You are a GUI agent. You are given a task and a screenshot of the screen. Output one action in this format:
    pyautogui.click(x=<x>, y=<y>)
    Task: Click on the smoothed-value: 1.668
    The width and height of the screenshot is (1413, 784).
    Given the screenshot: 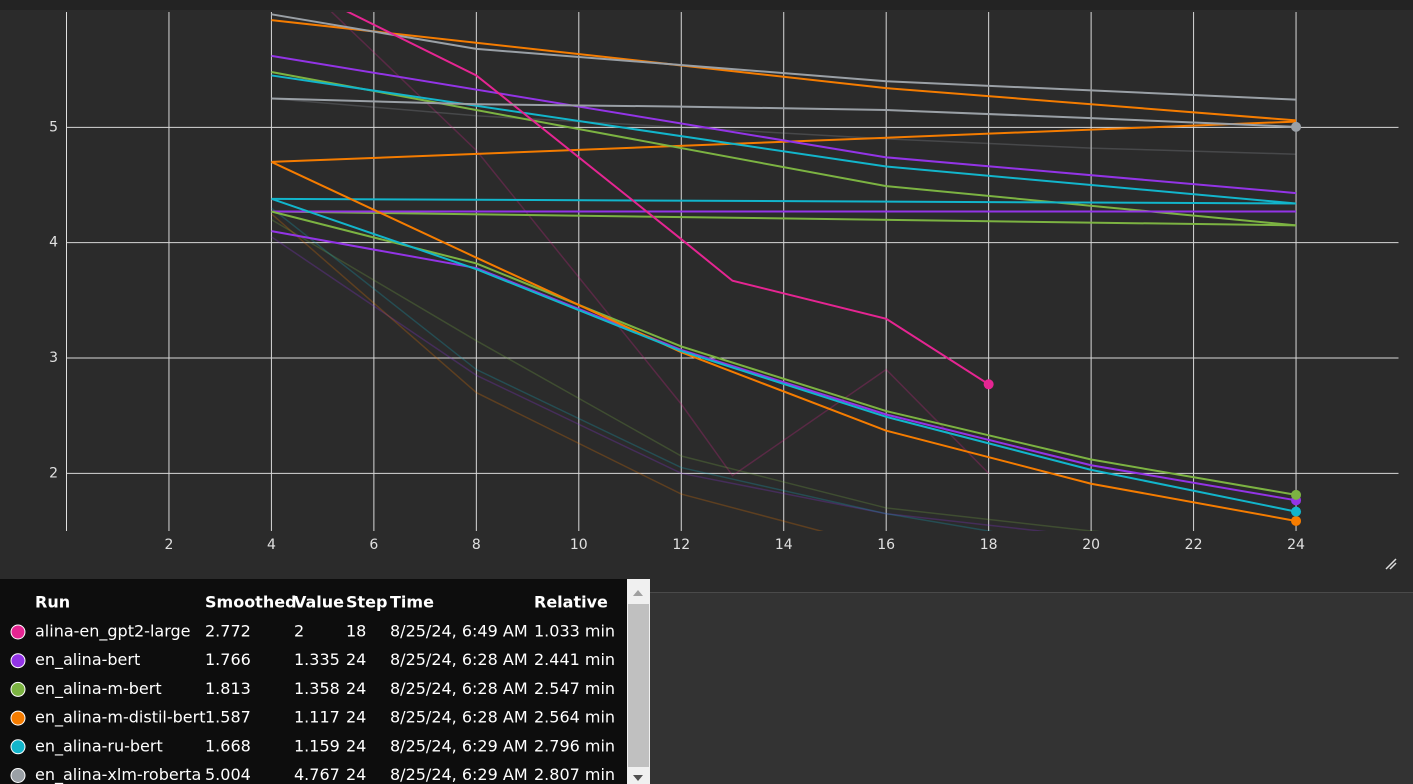 What is the action you would take?
    pyautogui.click(x=228, y=745)
    